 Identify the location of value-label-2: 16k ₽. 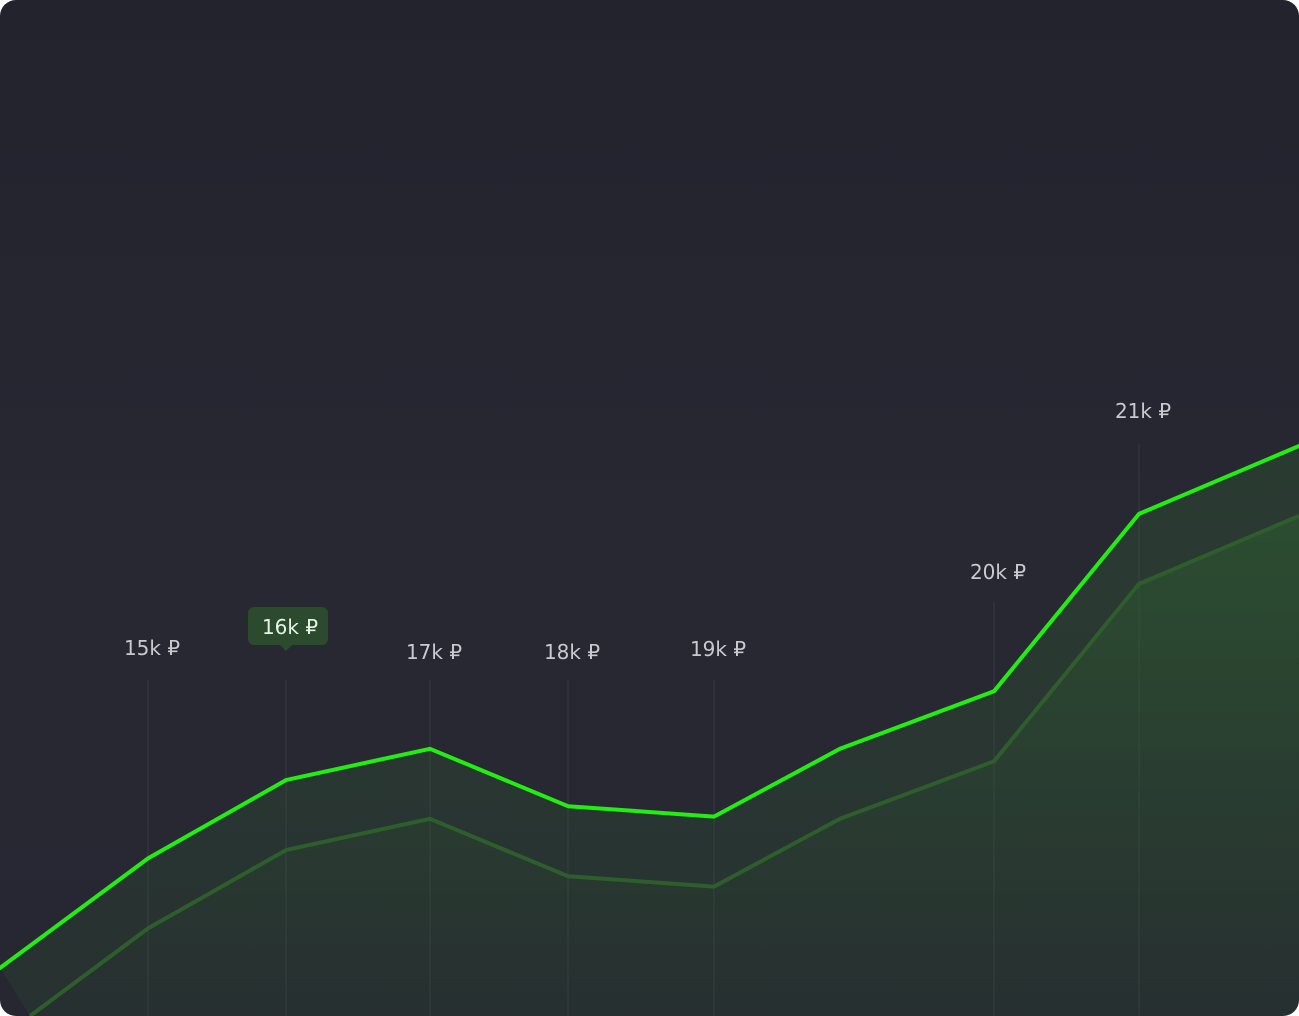
(288, 629).